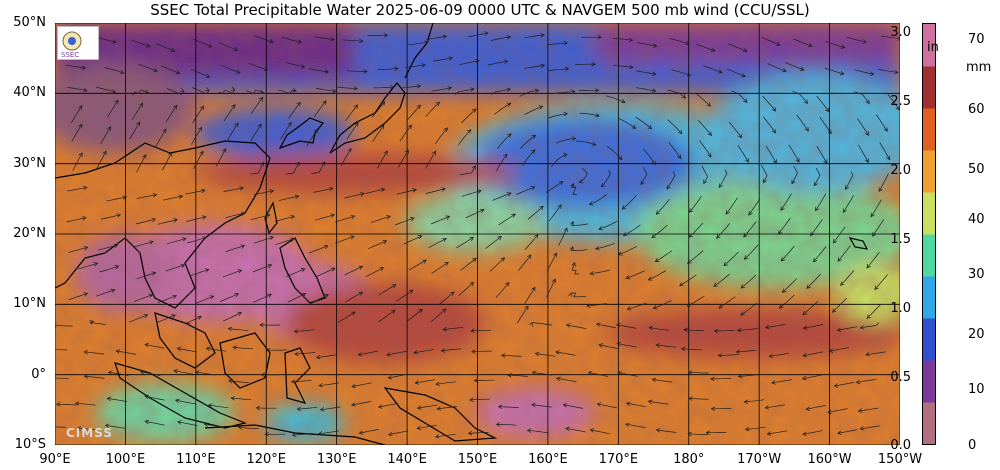 The image size is (1000, 470). What do you see at coordinates (976, 219) in the screenshot?
I see `colorbar-mm-tick: 40` at bounding box center [976, 219].